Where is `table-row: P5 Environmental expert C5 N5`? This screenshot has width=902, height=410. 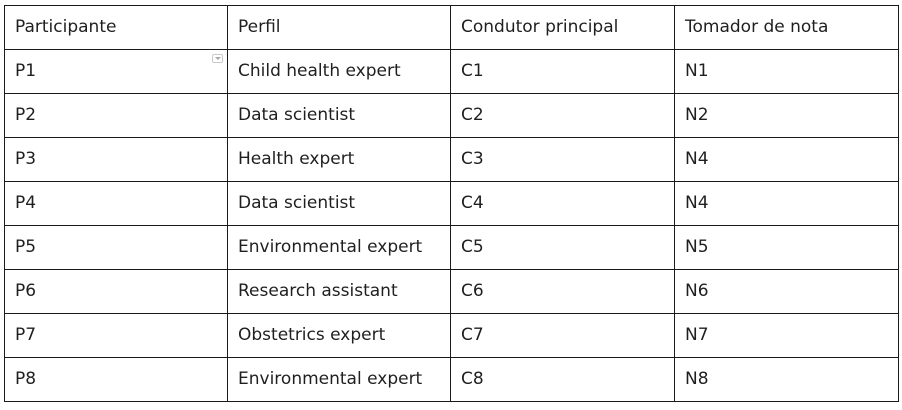 table-row: P5 Environmental expert C5 N5 is located at coordinates (451, 247).